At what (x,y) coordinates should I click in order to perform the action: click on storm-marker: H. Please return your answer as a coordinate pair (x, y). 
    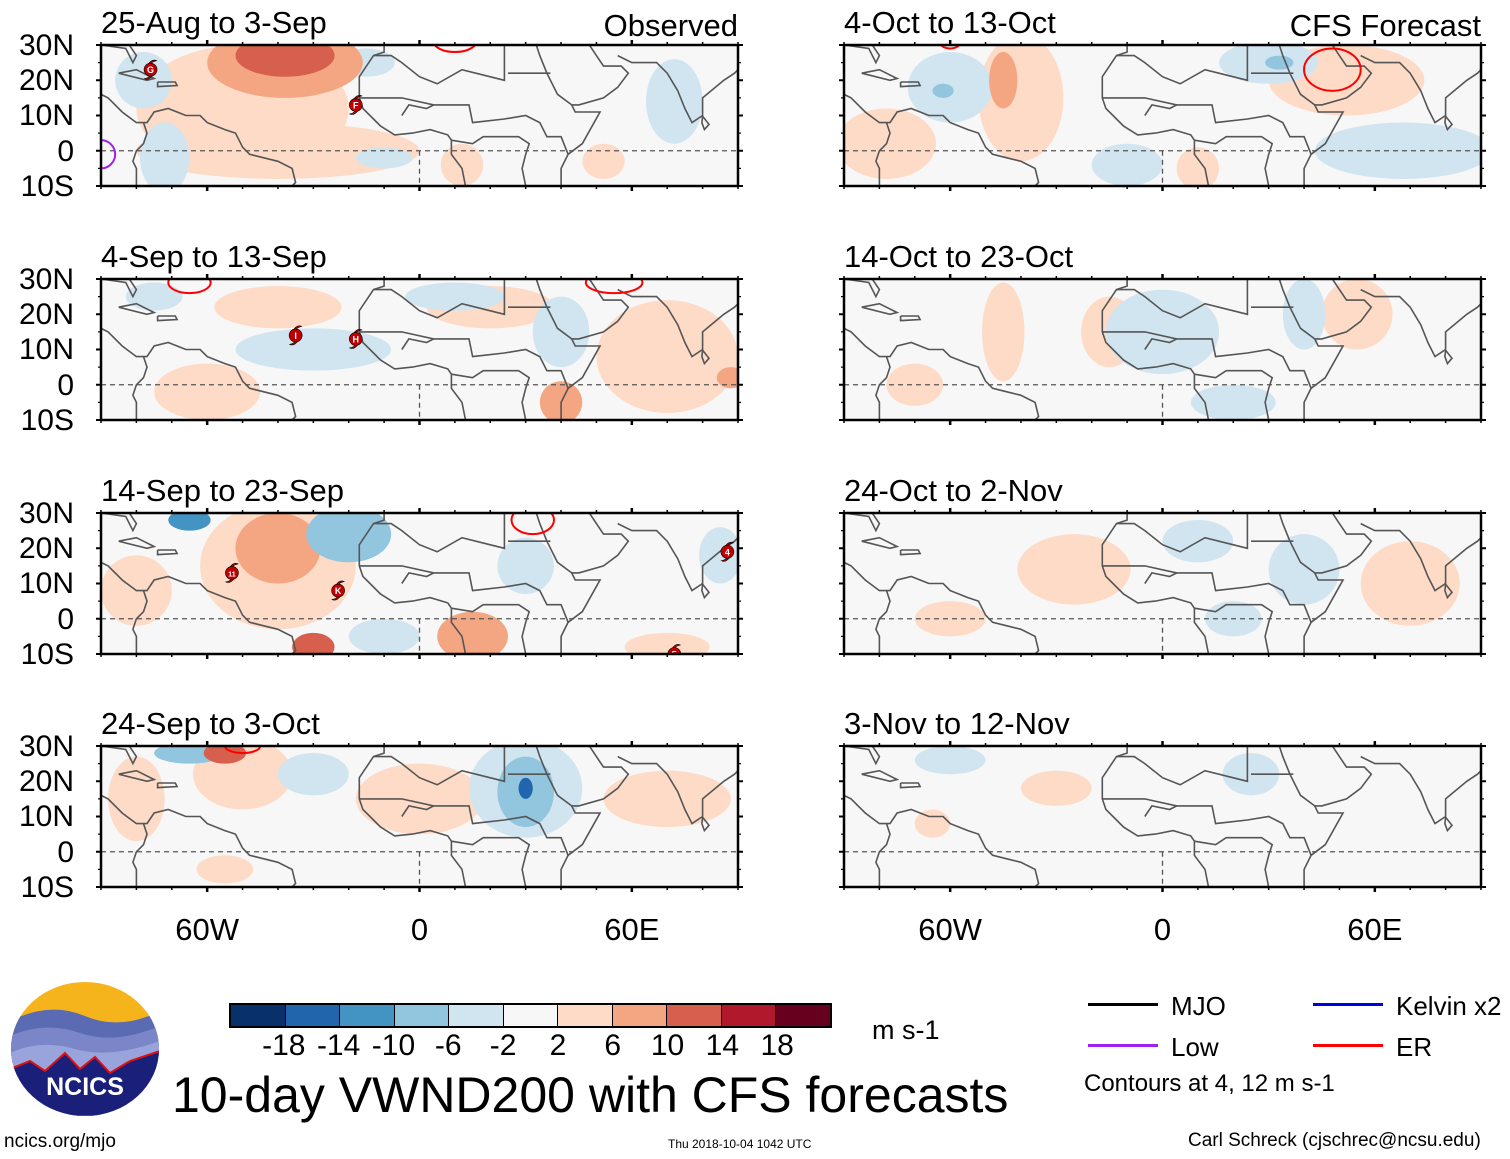
    Looking at the image, I should click on (355, 339).